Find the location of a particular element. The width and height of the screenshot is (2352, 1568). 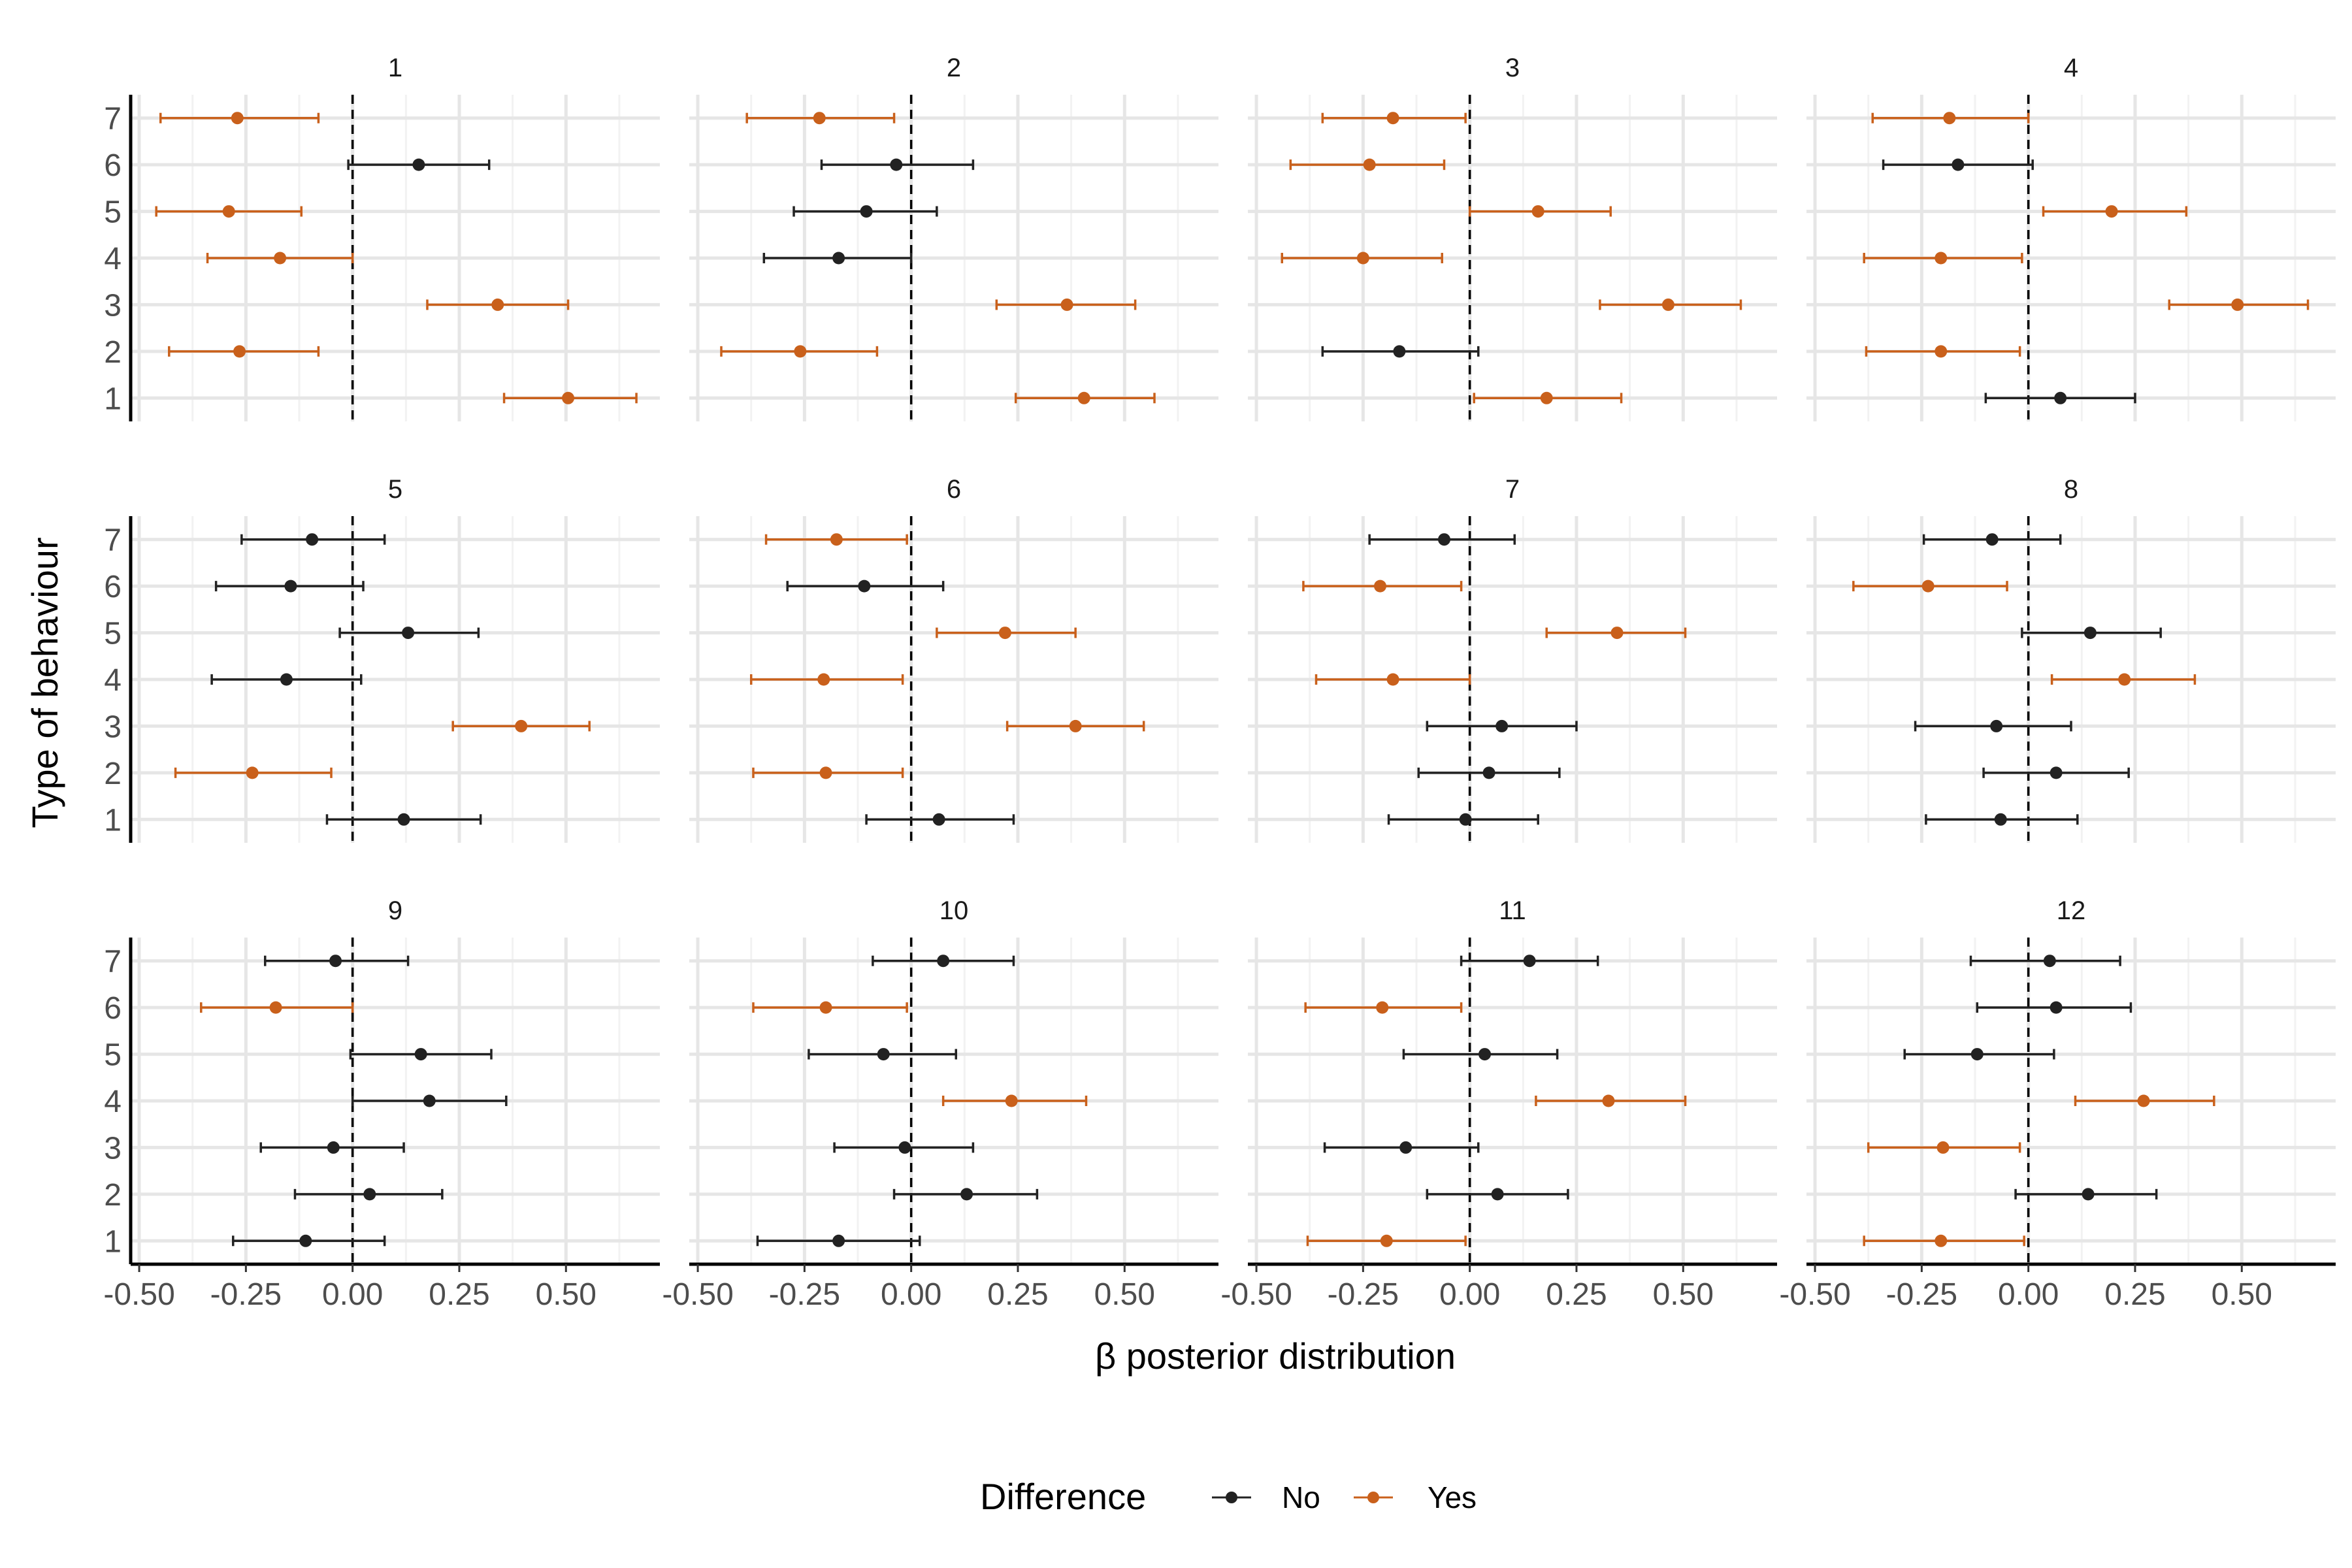

y-tick-label: 6 is located at coordinates (113, 587).